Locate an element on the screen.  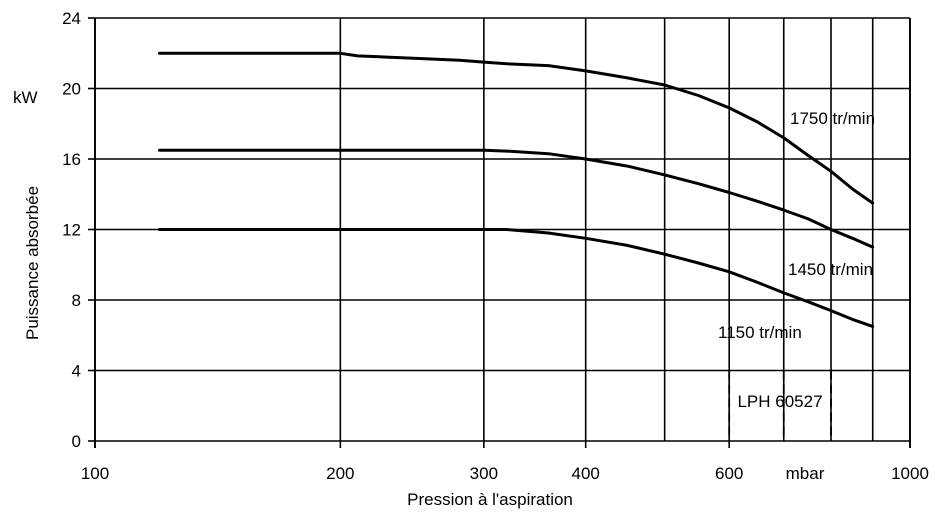
x-tick-label: 200 is located at coordinates (340, 473).